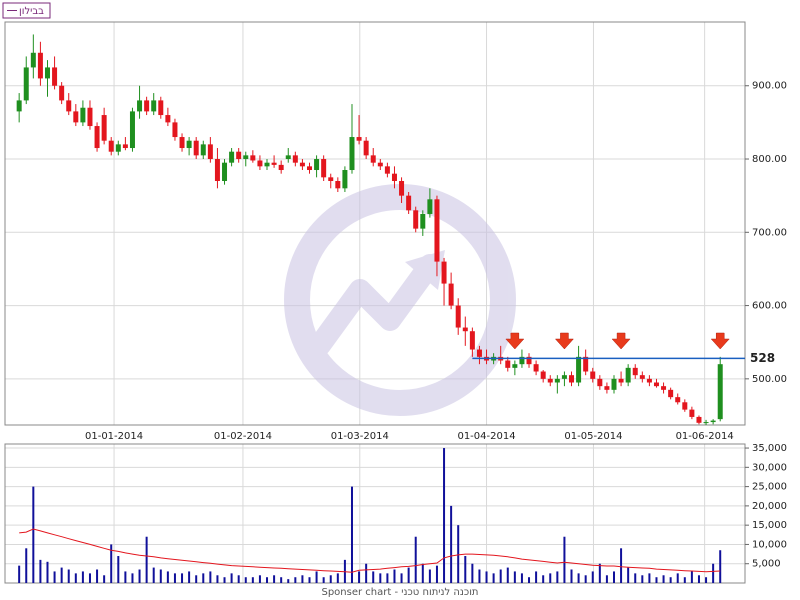  What do you see at coordinates (486, 436) in the screenshot?
I see `x-tick-label: 01-04-2014` at bounding box center [486, 436].